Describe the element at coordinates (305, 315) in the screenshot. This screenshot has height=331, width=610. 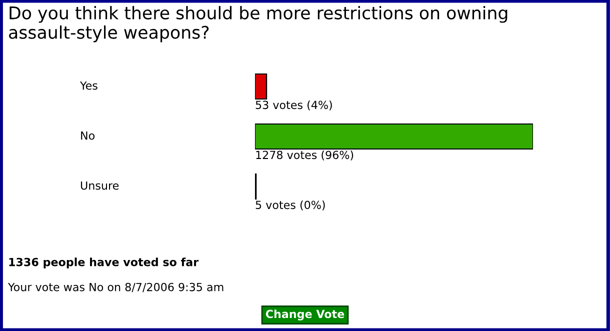
I see `text: Change Vote` at that location.